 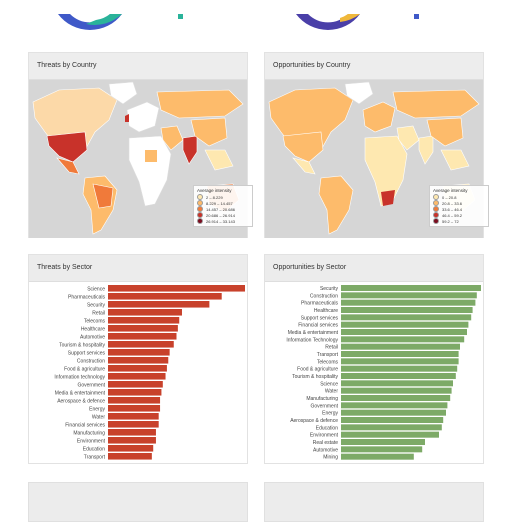 What do you see at coordinates (127, 118) in the screenshot?
I see `map-uk` at bounding box center [127, 118].